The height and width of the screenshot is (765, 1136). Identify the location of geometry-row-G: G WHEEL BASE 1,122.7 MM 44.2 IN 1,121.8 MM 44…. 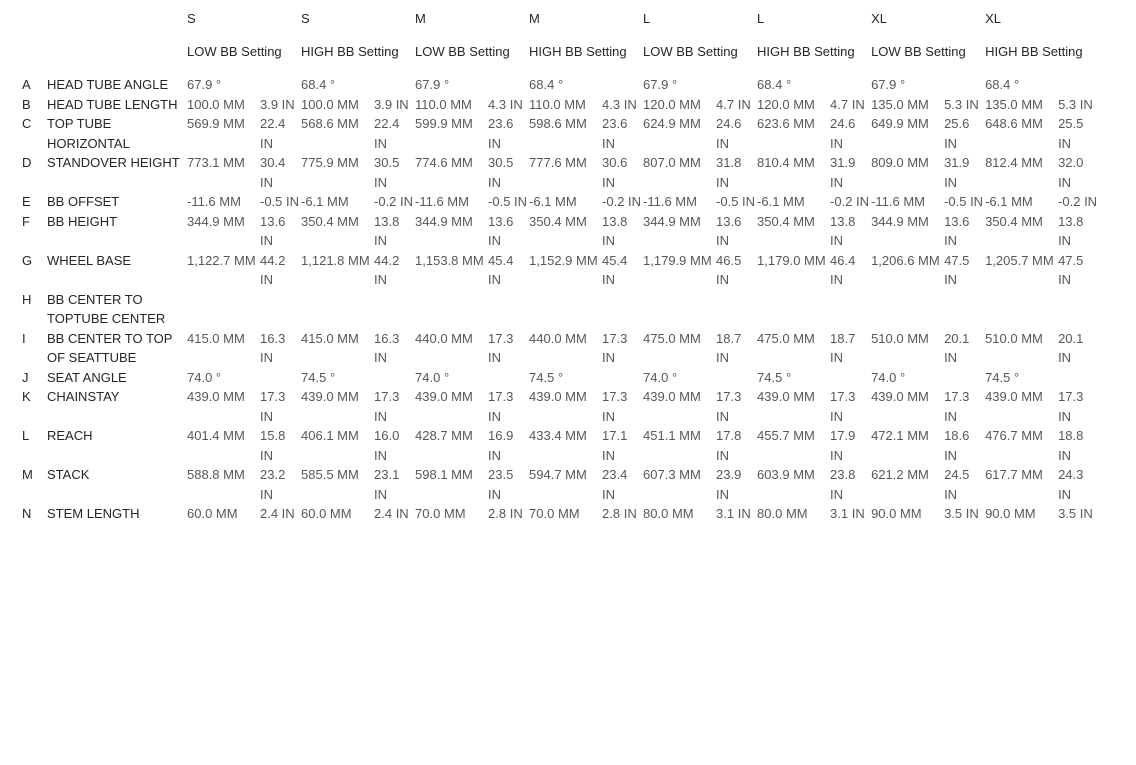
(560, 270).